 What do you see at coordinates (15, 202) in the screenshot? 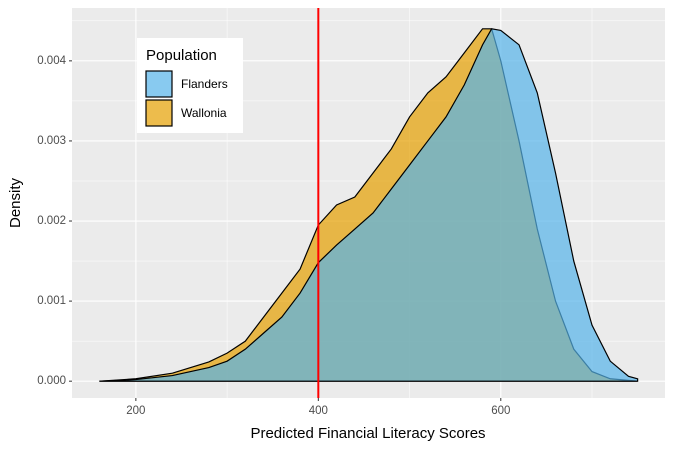
I see `y-axis-title: Density` at bounding box center [15, 202].